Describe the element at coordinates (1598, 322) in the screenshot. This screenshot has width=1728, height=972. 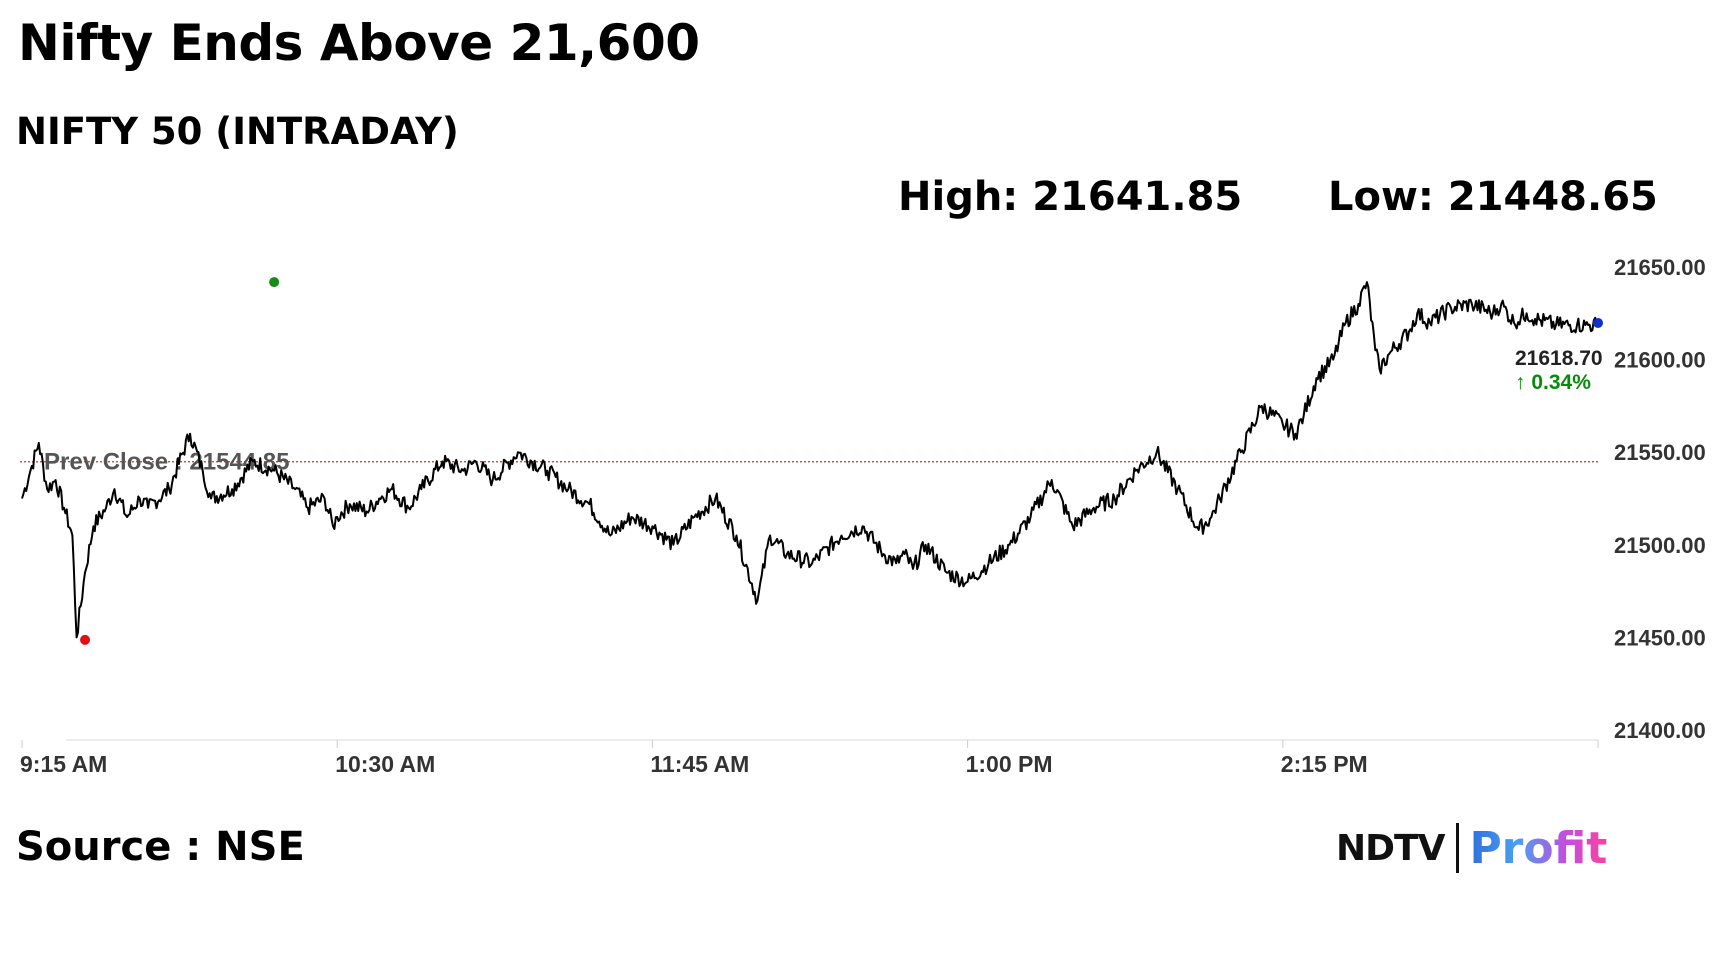
I see `last-price-marker` at that location.